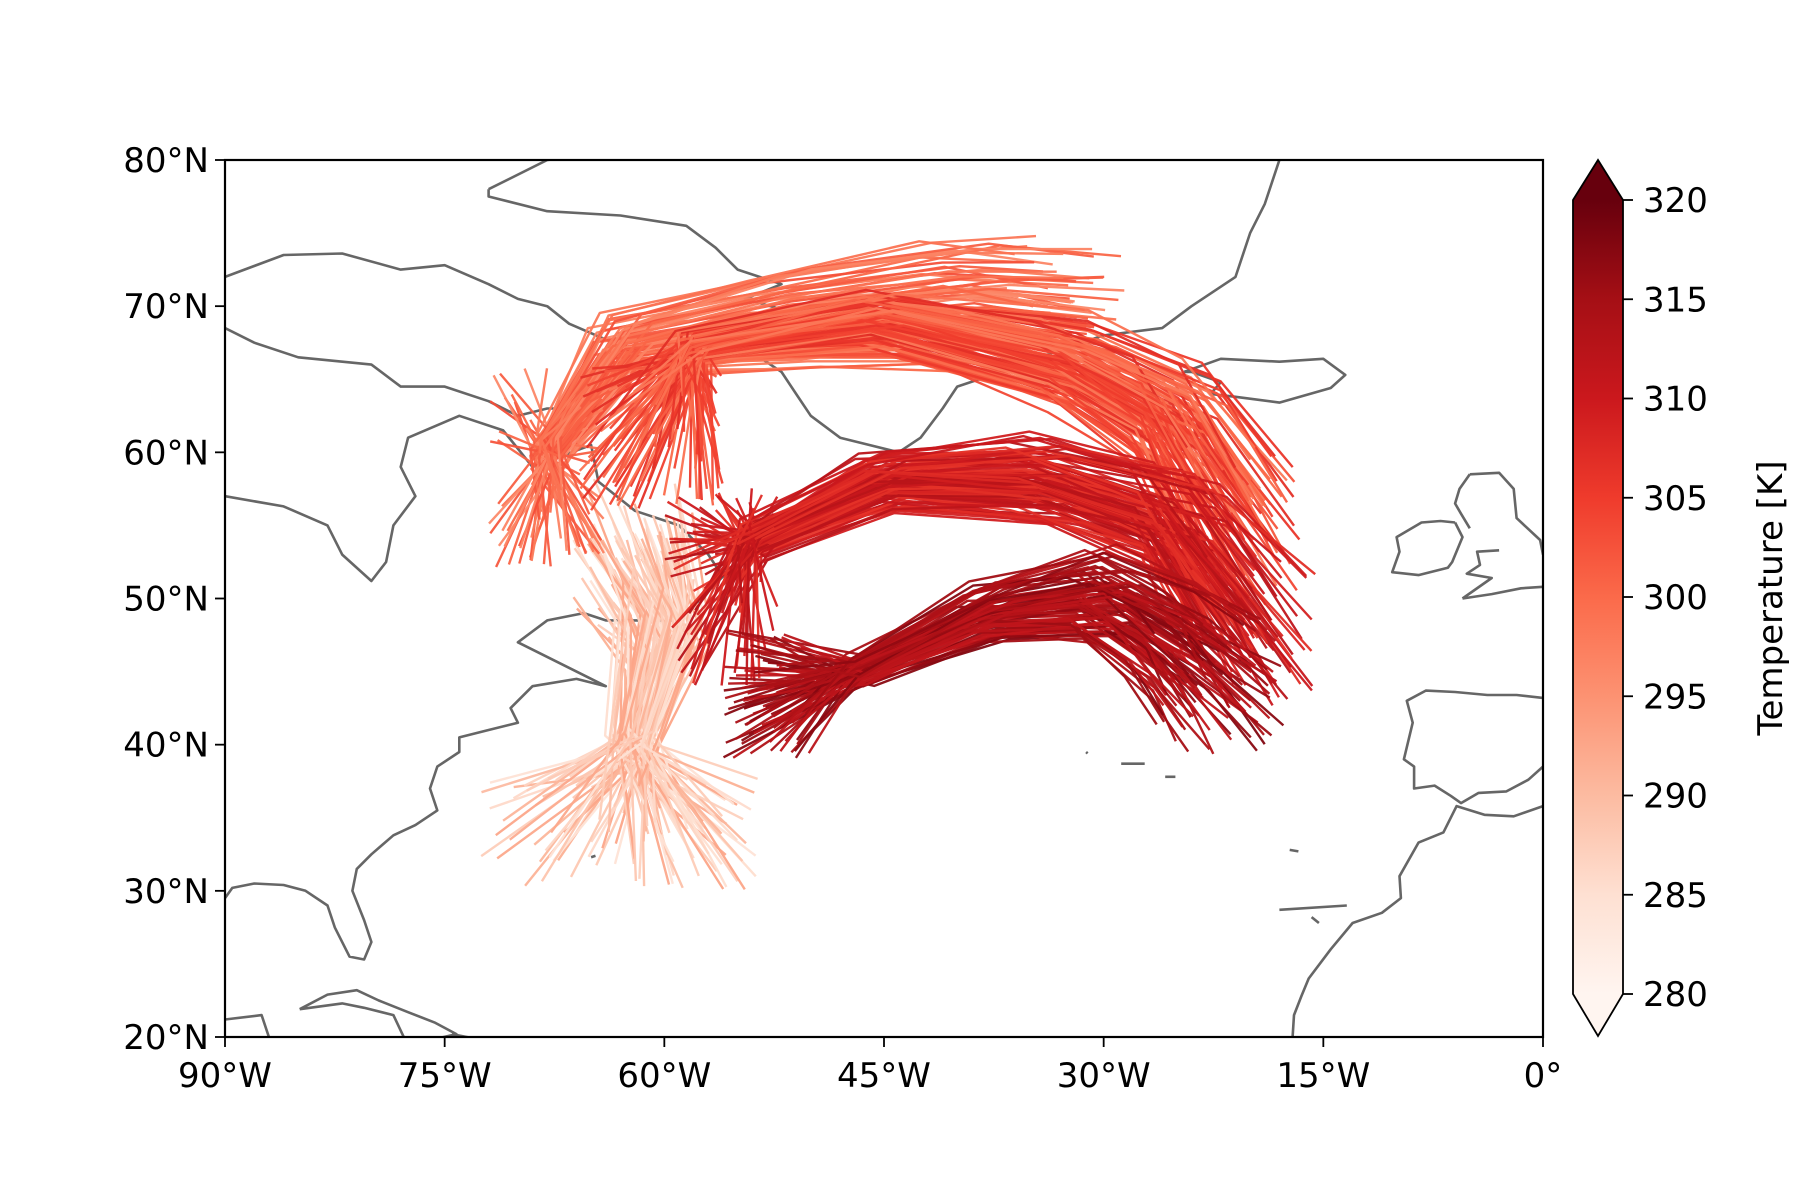 Image resolution: width=1800 pixels, height=1200 pixels. Describe the element at coordinates (884, 1076) in the screenshot. I see `x-tick-label: 45°W` at that location.